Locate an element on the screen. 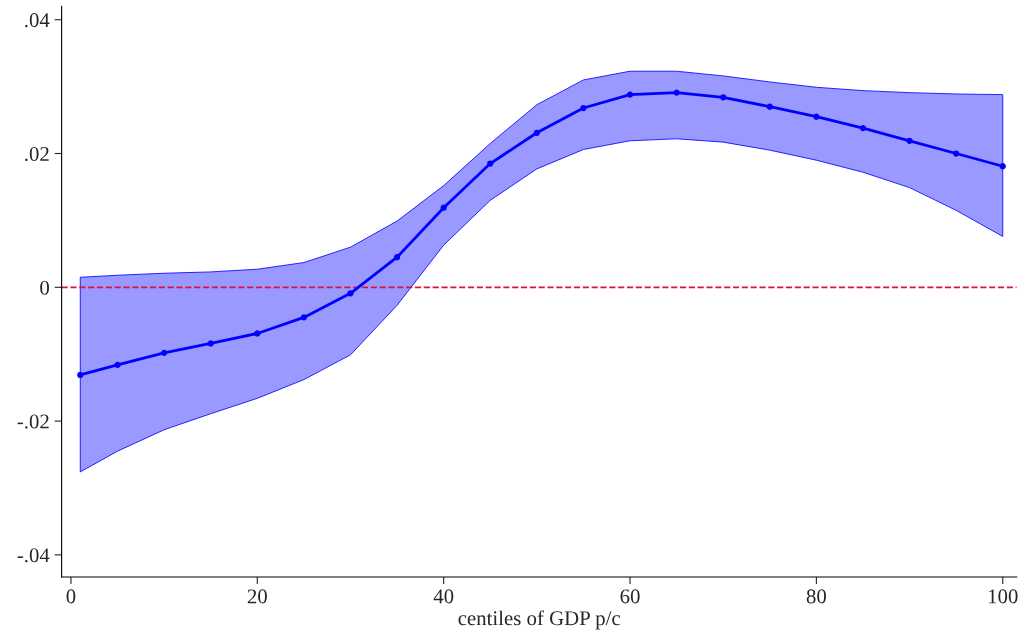 The width and height of the screenshot is (1027, 634). x-axis-title: centiles of GDP p/c is located at coordinates (539, 620).